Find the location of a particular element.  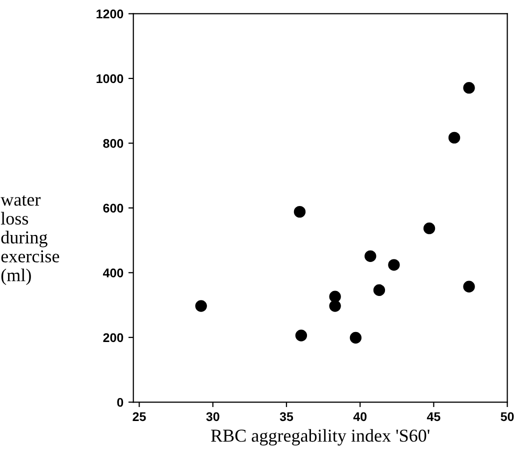

x-tick-label: 35 is located at coordinates (287, 417).